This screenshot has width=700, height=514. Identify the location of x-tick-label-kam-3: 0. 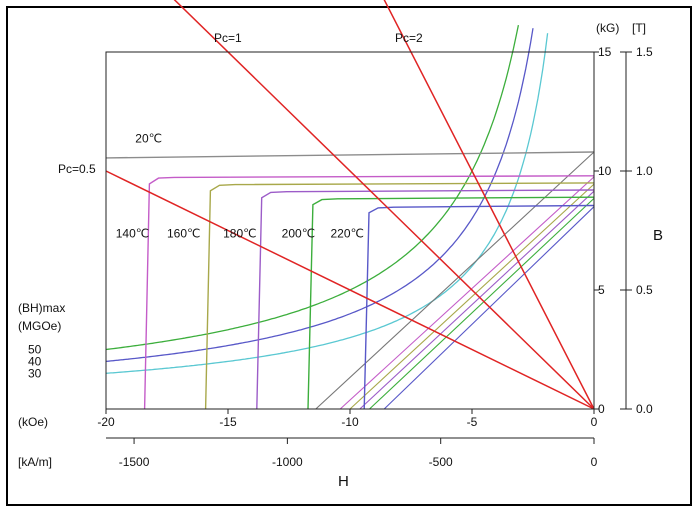
(594, 462).